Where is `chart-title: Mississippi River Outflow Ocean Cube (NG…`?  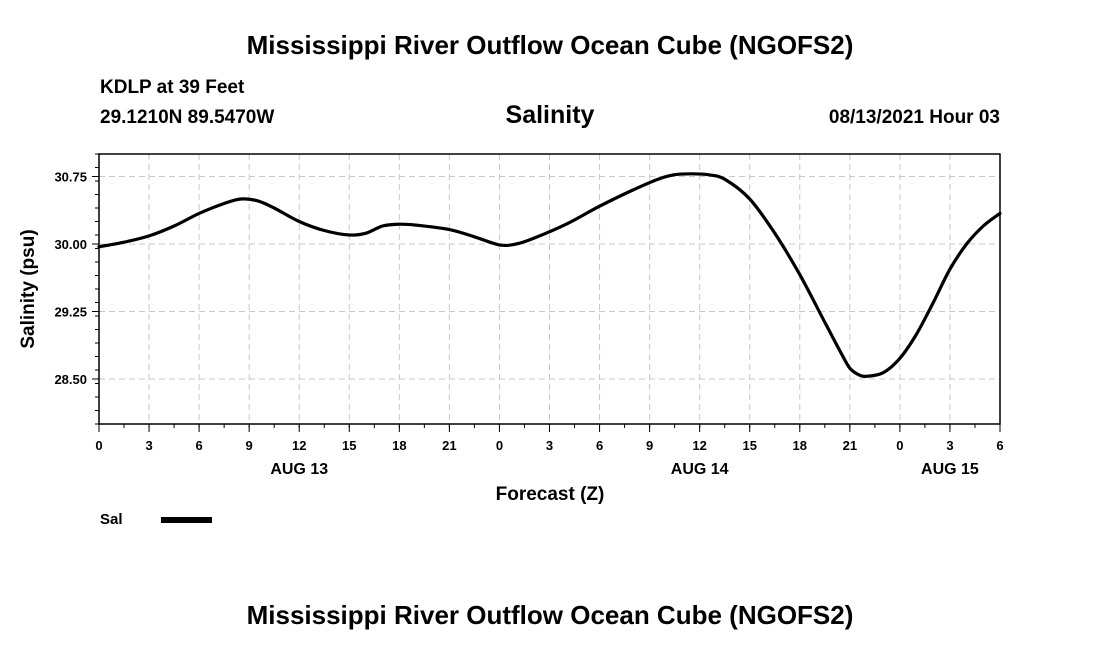 chart-title: Mississippi River Outflow Ocean Cube (NG… is located at coordinates (550, 45).